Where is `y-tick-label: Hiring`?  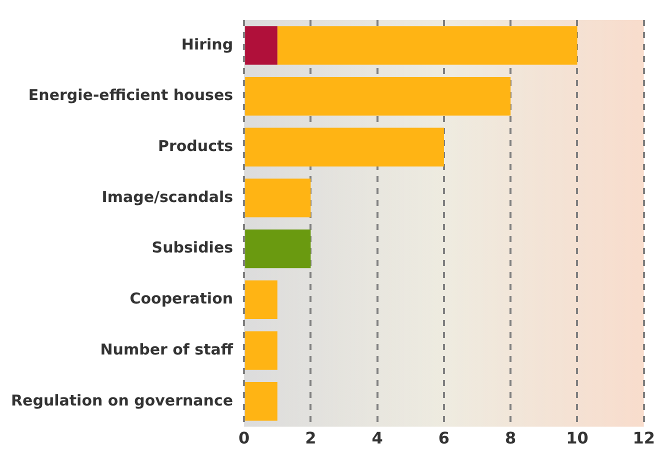 y-tick-label: Hiring is located at coordinates (207, 44).